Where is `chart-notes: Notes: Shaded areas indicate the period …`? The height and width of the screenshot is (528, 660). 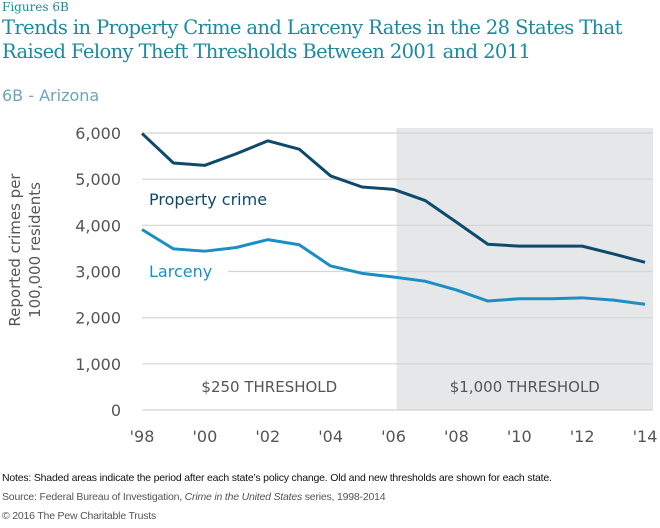
chart-notes: Notes: Shaded areas indicate the period … is located at coordinates (277, 478).